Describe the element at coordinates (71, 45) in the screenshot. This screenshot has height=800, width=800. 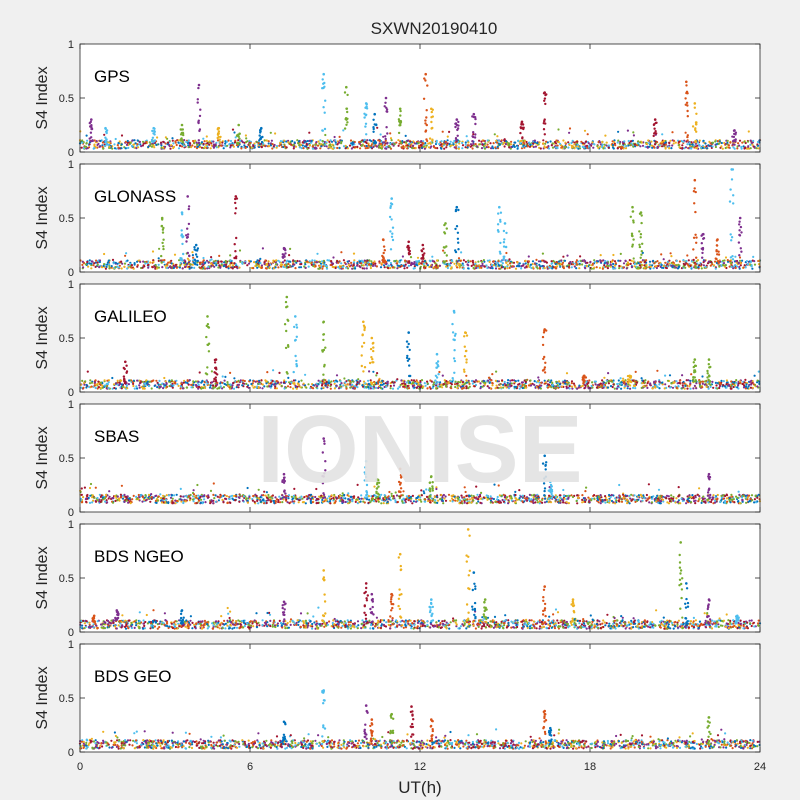
I see `y-tick-label: 1` at that location.